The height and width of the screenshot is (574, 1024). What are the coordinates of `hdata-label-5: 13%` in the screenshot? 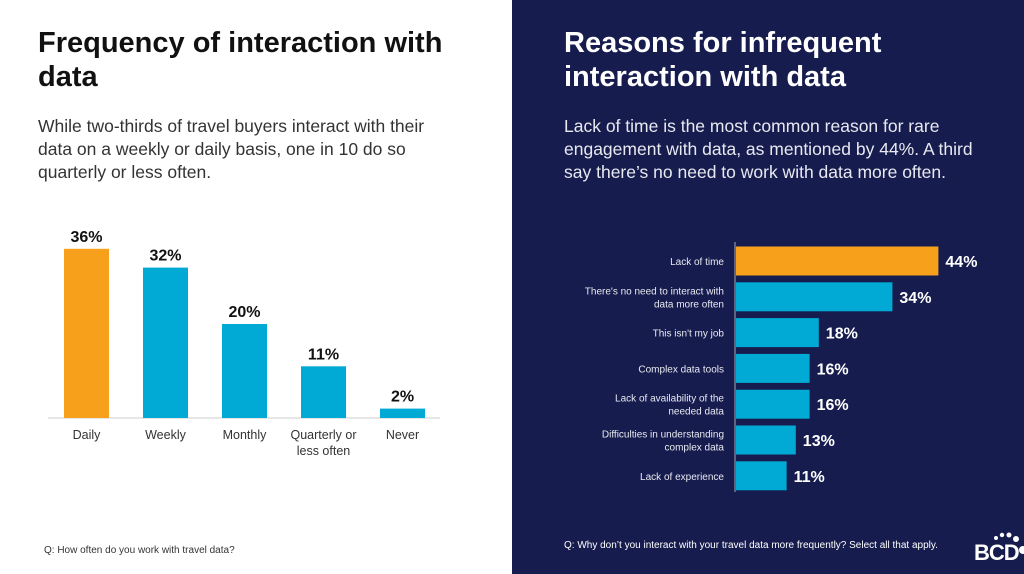 It's located at (819, 441).